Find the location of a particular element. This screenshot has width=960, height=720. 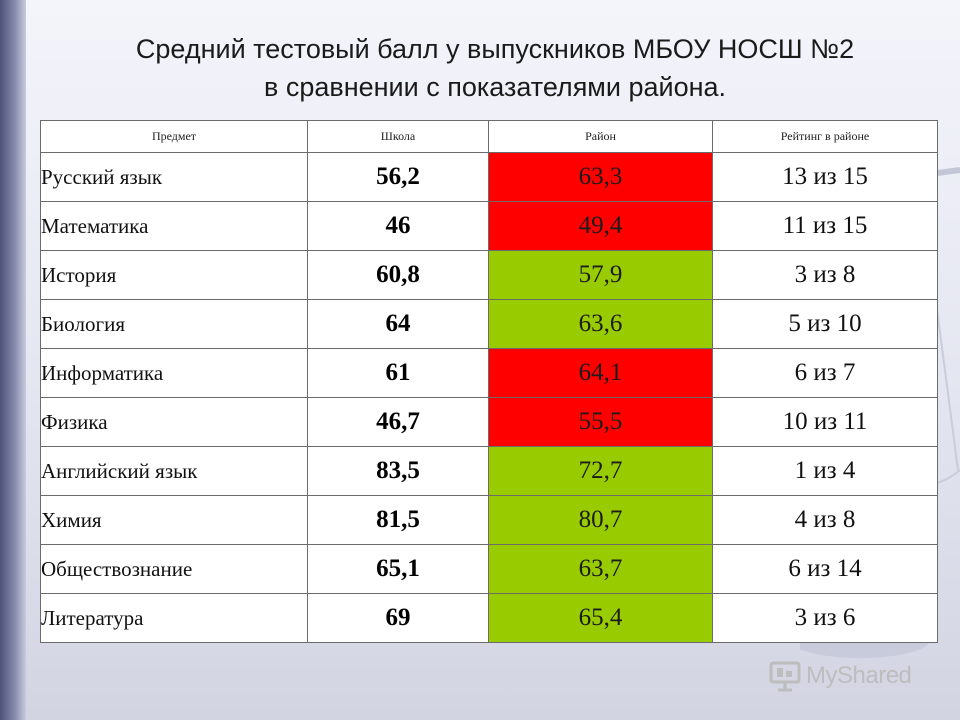

school-score-cell: 46,7 is located at coordinates (398, 422).